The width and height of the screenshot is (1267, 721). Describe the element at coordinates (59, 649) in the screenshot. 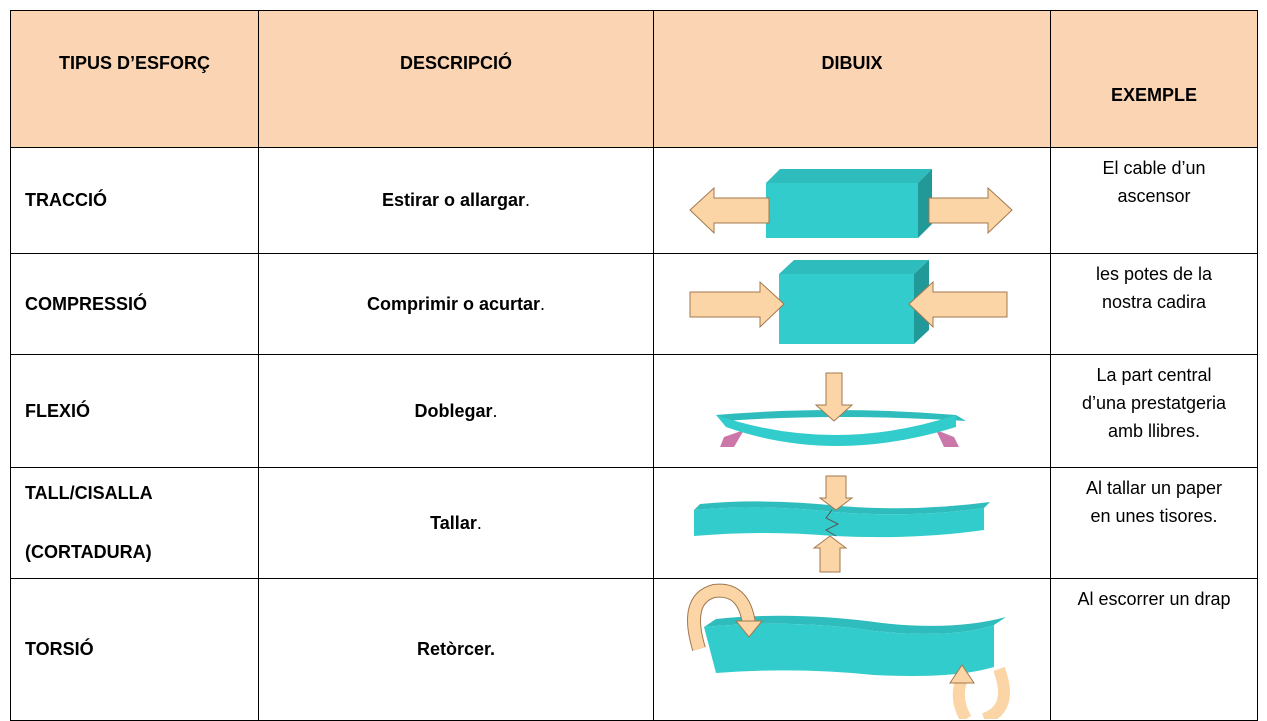

I see `type-text: TORSIÓ` at that location.